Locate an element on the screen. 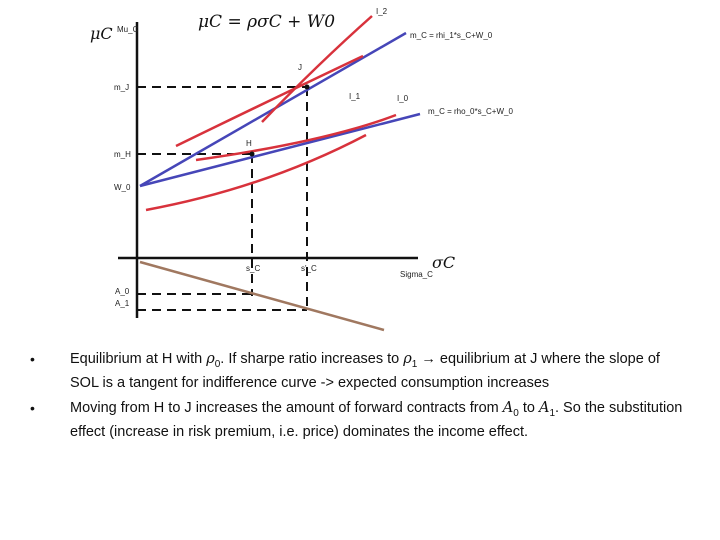 This screenshot has height=540, width=720. label-point-h: H is located at coordinates (249, 143).